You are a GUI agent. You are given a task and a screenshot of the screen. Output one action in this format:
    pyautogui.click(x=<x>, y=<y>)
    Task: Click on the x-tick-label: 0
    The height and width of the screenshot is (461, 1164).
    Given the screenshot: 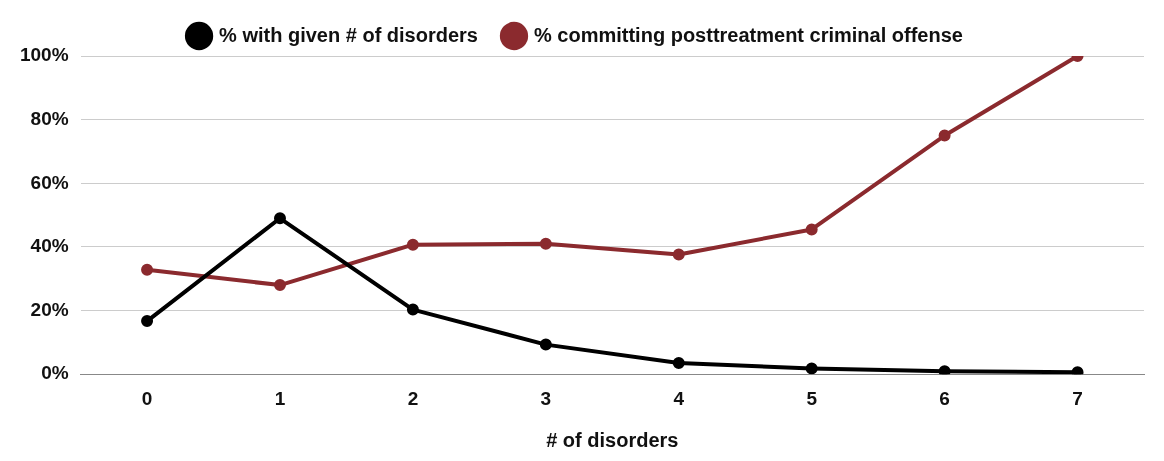 What is the action you would take?
    pyautogui.click(x=147, y=398)
    